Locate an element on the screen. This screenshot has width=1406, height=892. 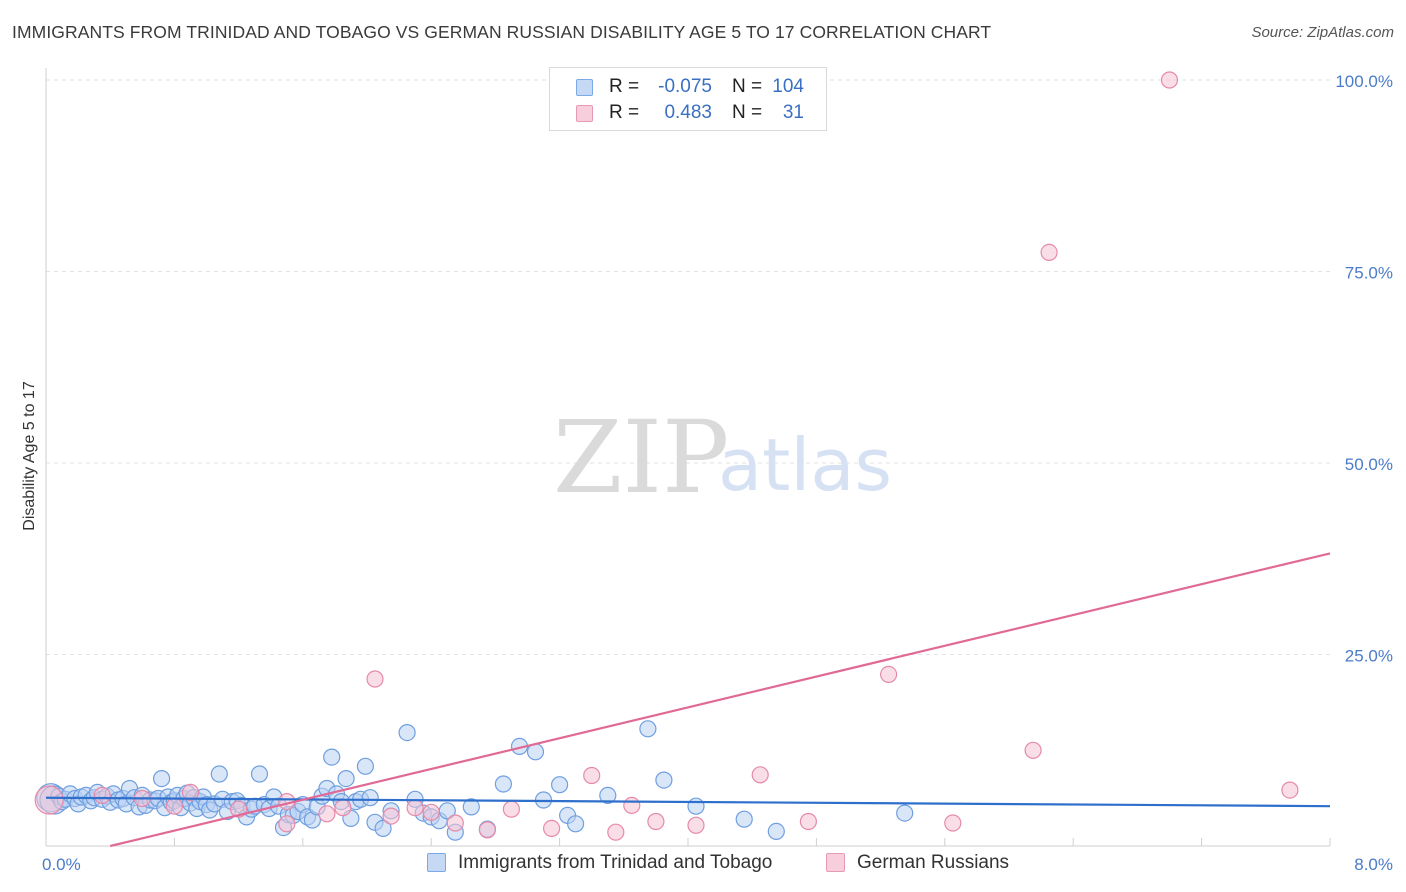
legend-r-value: -0.075 is located at coordinates (685, 86).